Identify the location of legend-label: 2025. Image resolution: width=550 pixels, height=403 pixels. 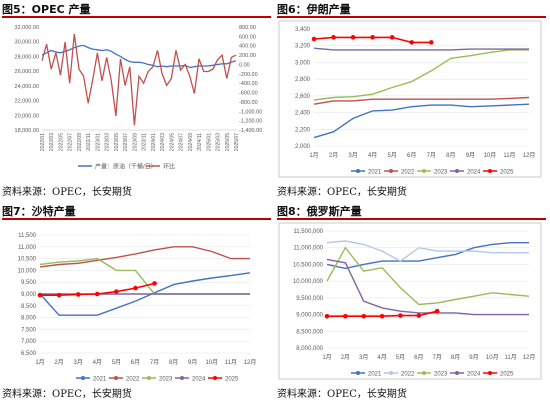
(507, 375).